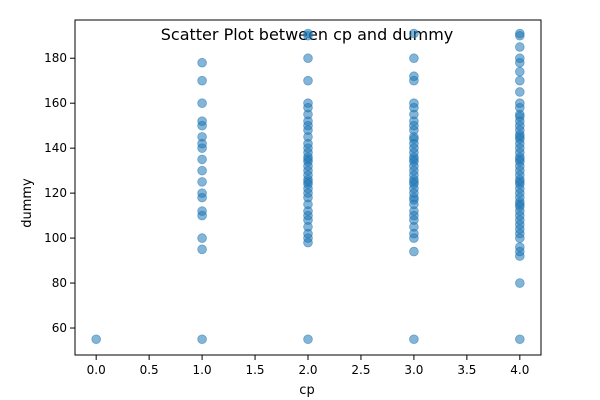 Image resolution: width=600 pixels, height=400 pixels. I want to click on y-tick-label: 60, so click(59, 328).